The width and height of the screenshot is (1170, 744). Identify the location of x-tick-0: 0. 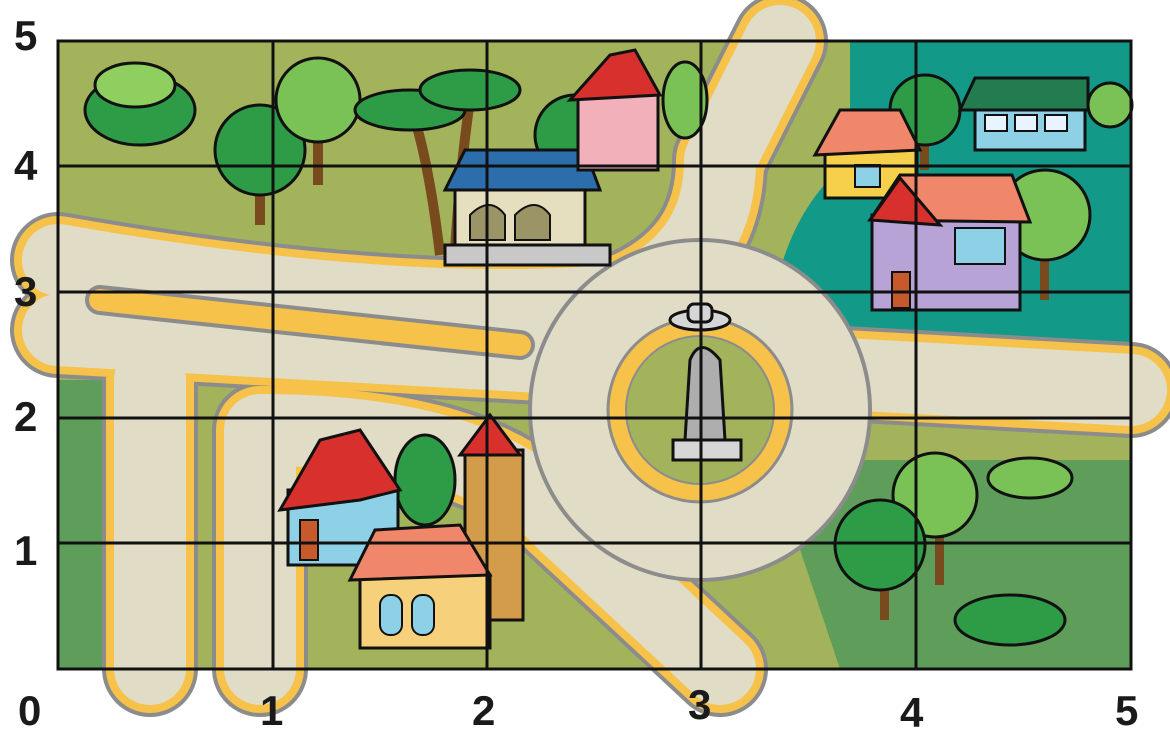
(30, 710).